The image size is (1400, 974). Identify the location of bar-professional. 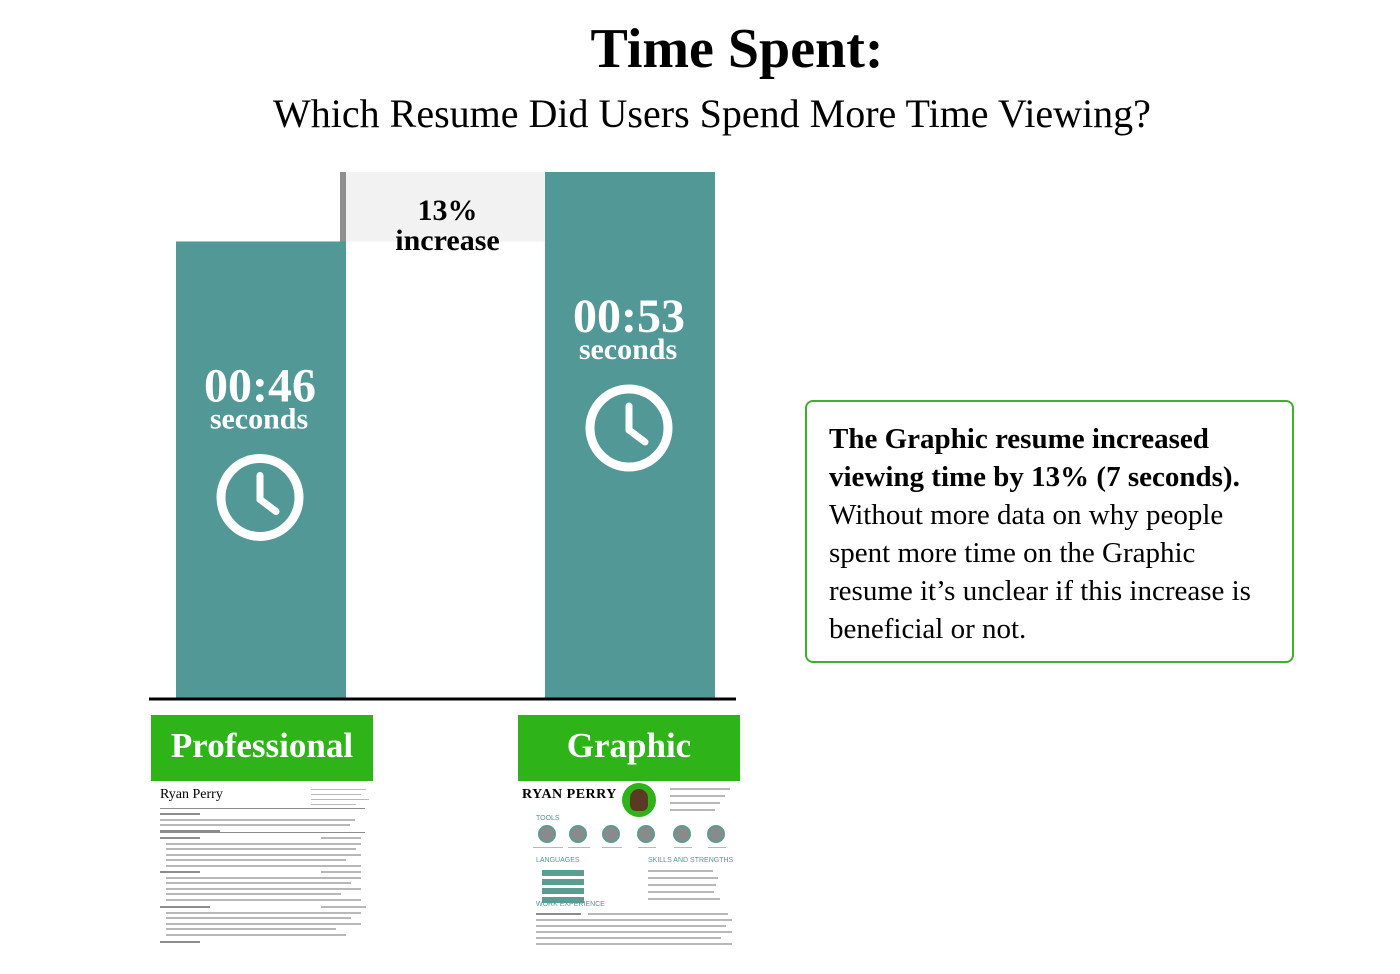
(261, 470).